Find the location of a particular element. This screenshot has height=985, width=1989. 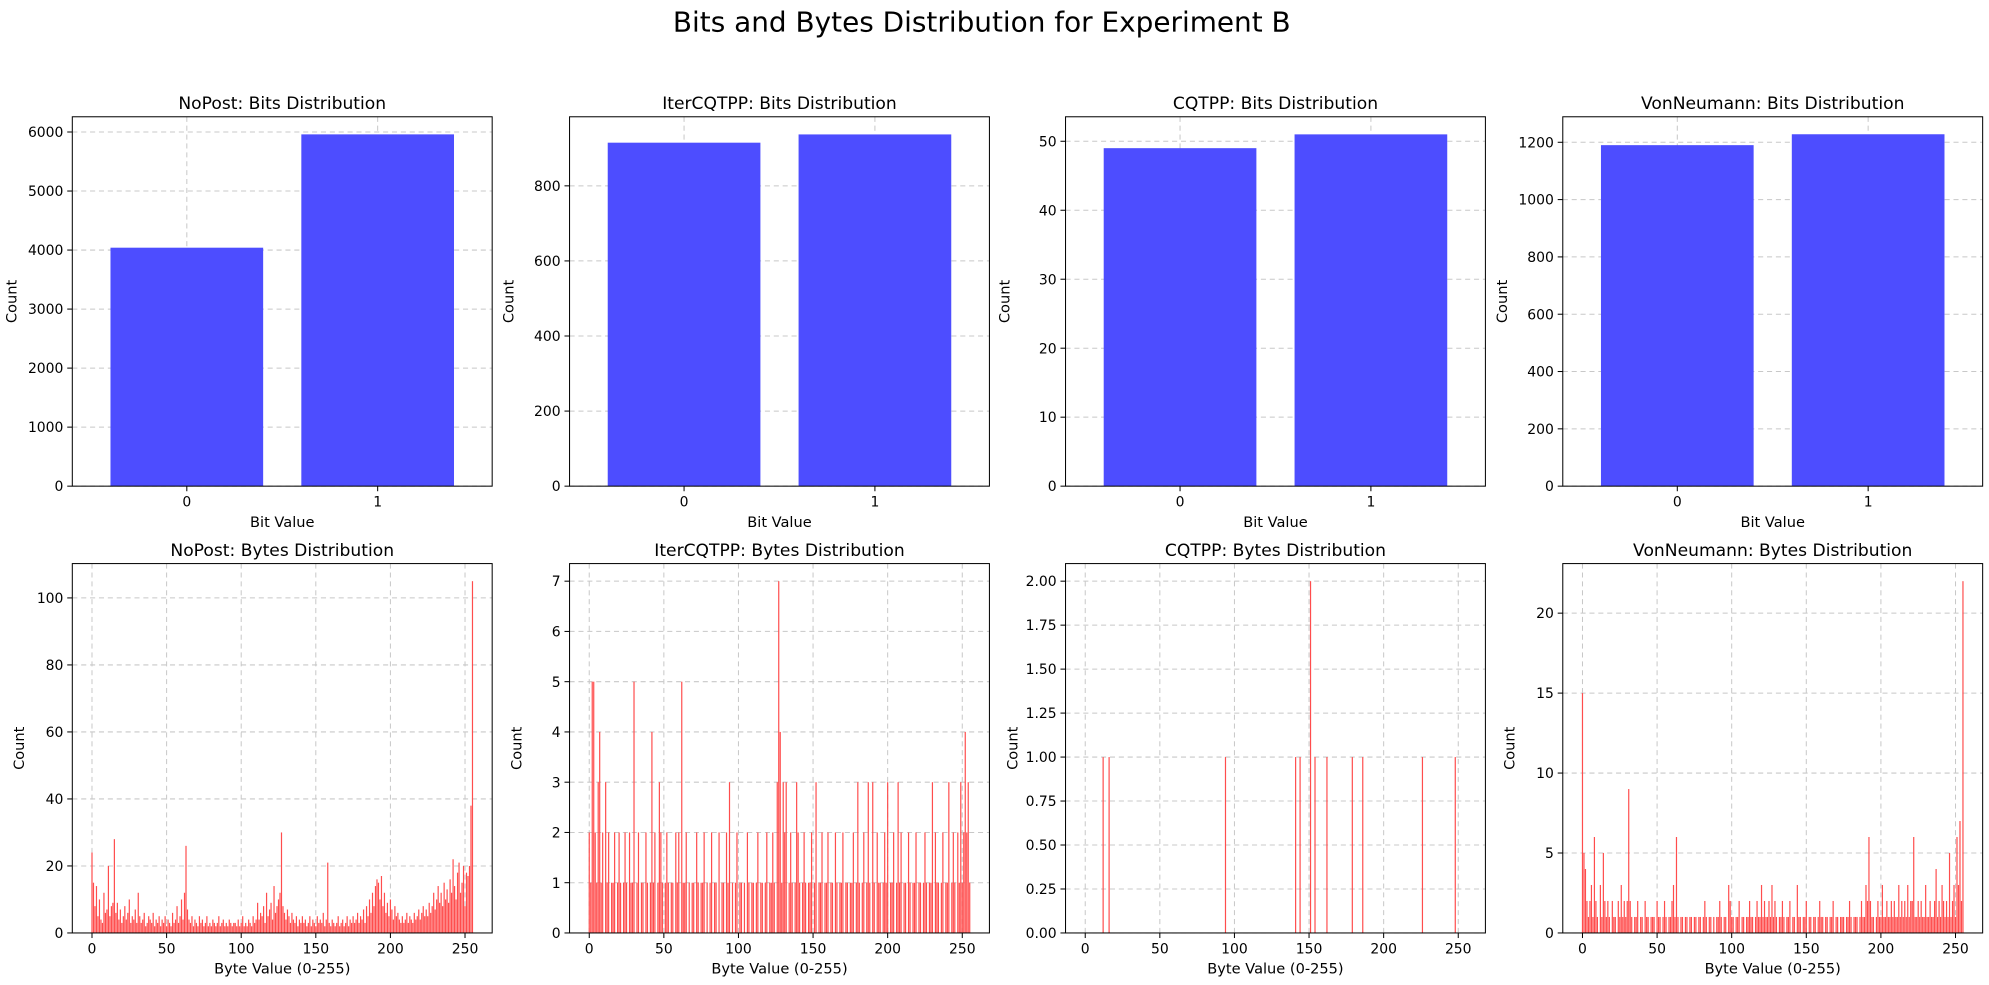

x-tick-label: 150 is located at coordinates (1309, 949).